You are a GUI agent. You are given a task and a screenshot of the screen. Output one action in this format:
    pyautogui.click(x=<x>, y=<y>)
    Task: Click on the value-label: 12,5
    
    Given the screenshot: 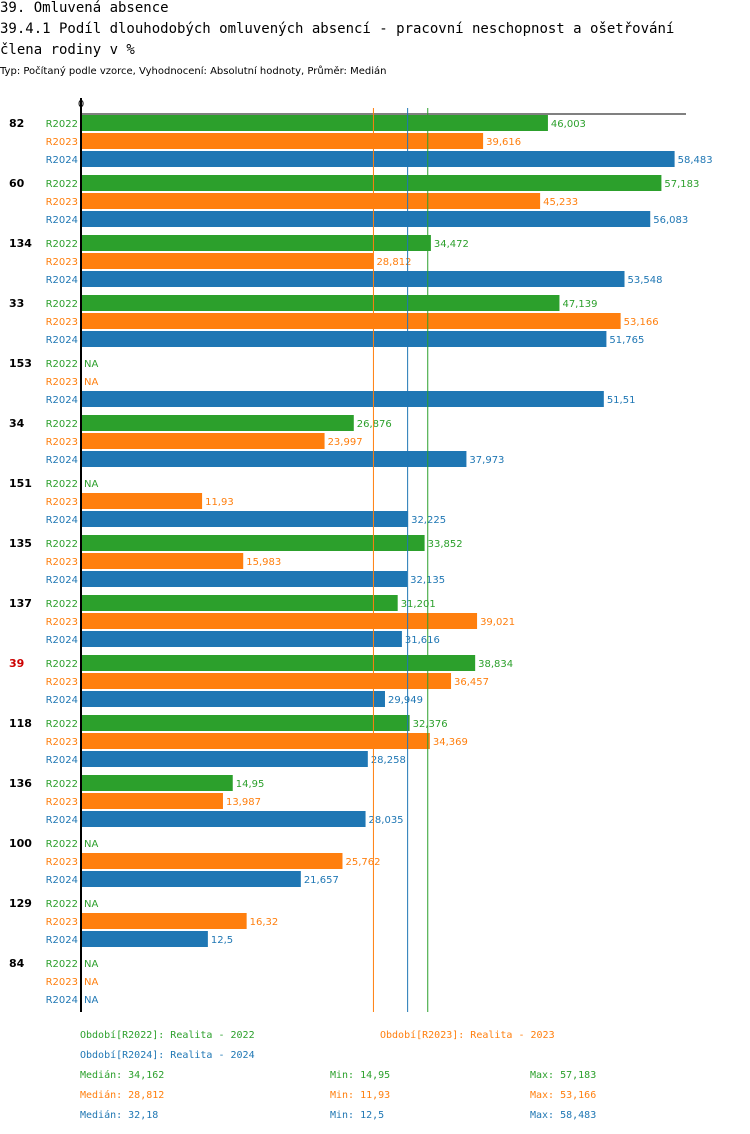 What is the action you would take?
    pyautogui.click(x=222, y=940)
    